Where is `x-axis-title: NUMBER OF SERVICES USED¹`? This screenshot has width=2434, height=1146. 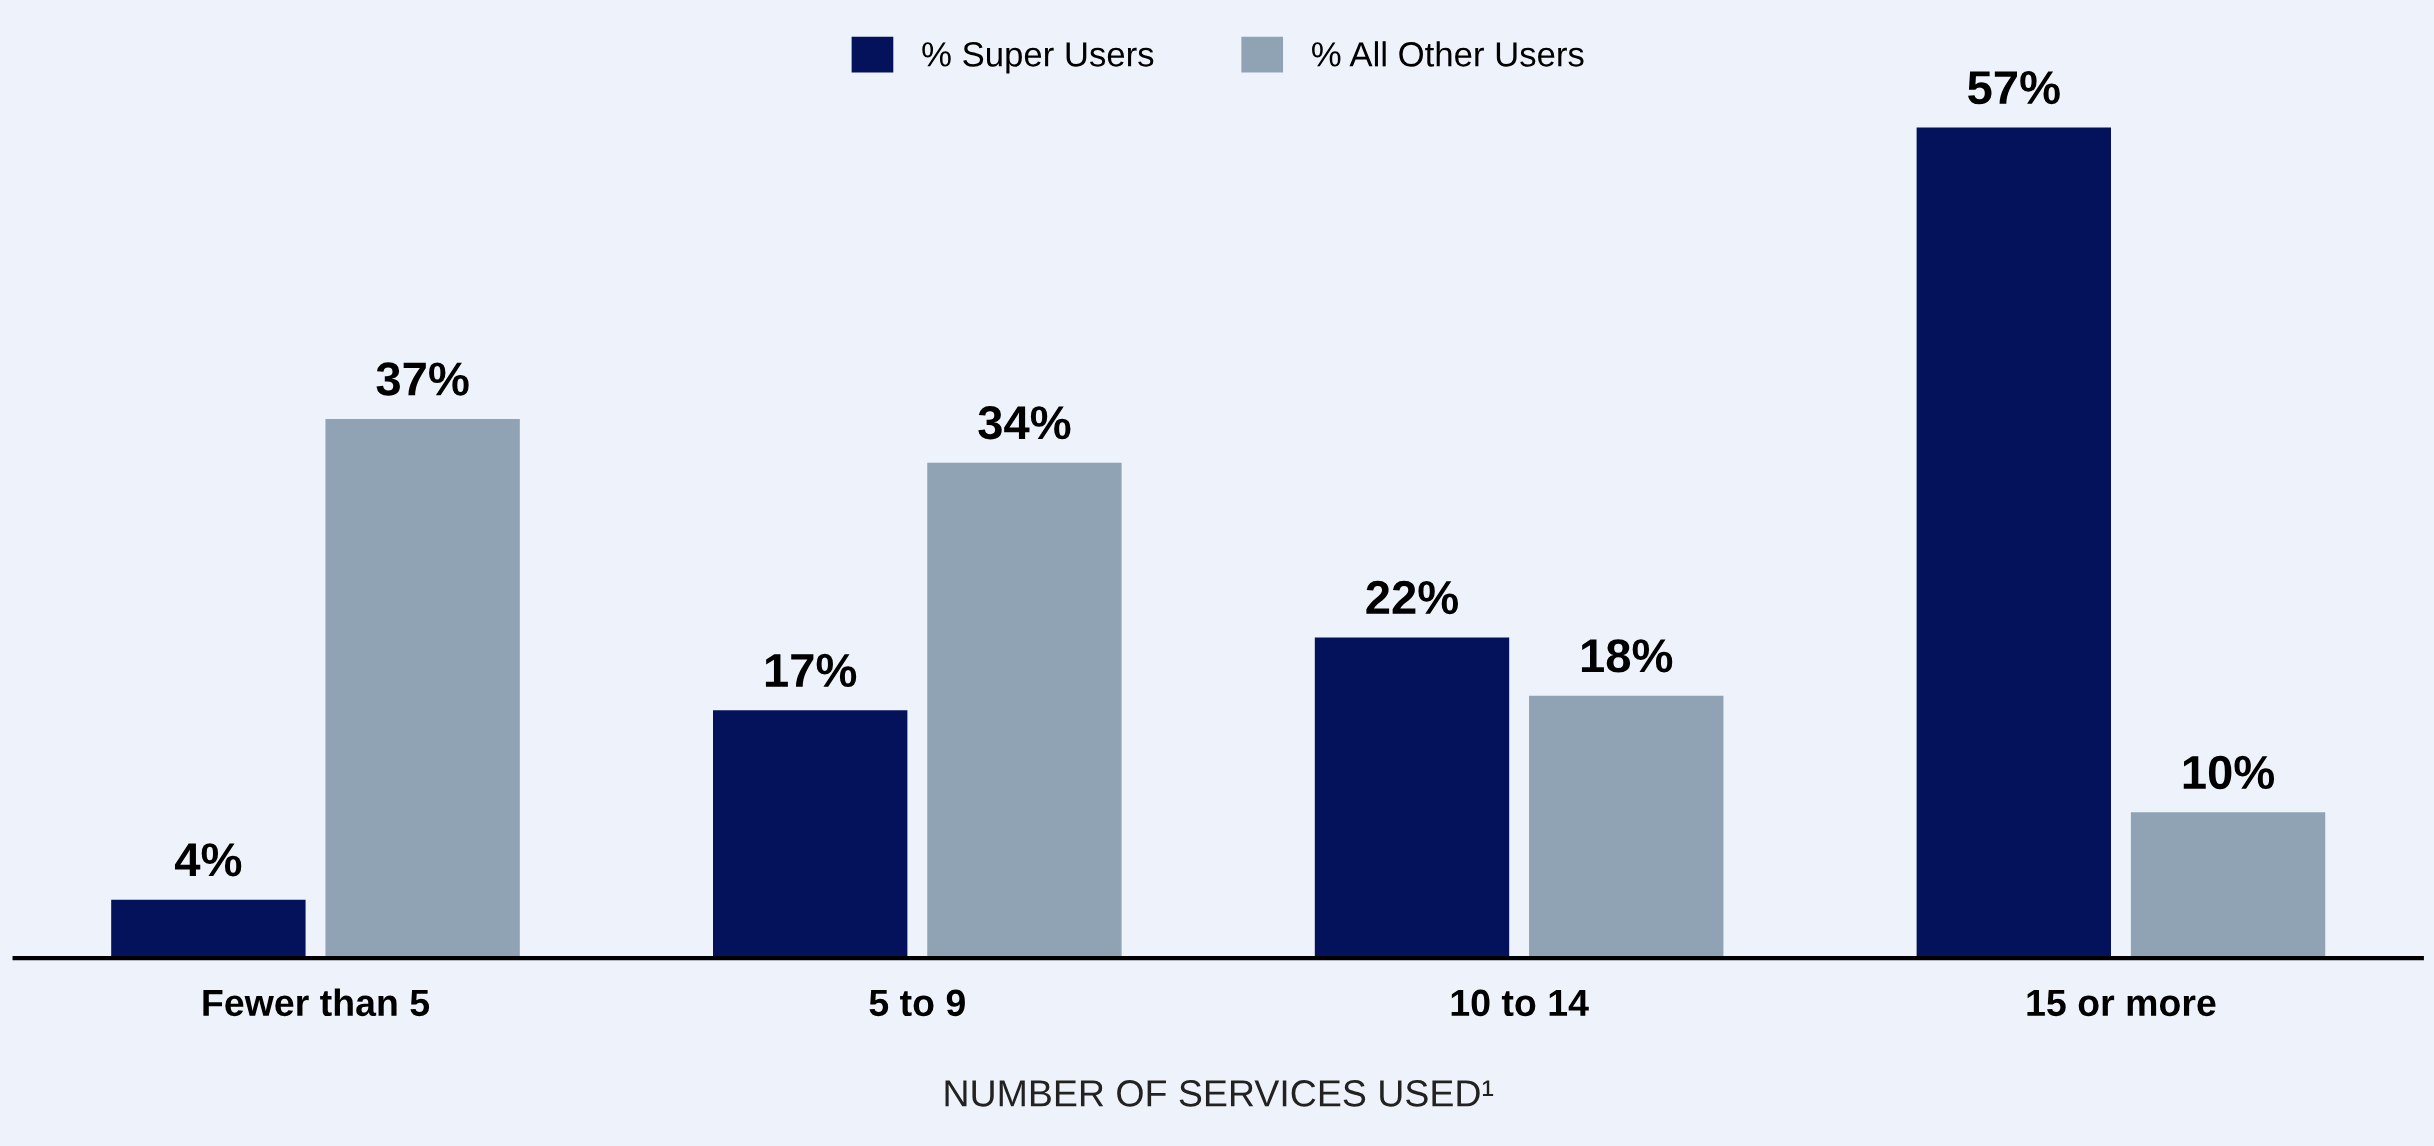 x-axis-title: NUMBER OF SERVICES USED¹ is located at coordinates (1219, 1093).